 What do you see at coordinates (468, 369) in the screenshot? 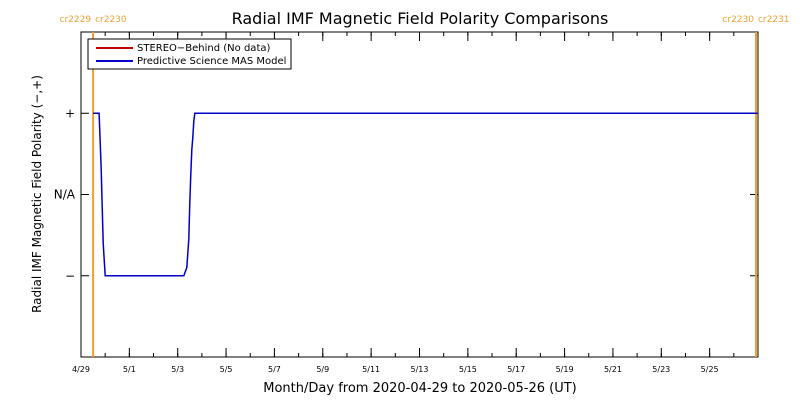
I see `x-tick-label: 5/15` at bounding box center [468, 369].